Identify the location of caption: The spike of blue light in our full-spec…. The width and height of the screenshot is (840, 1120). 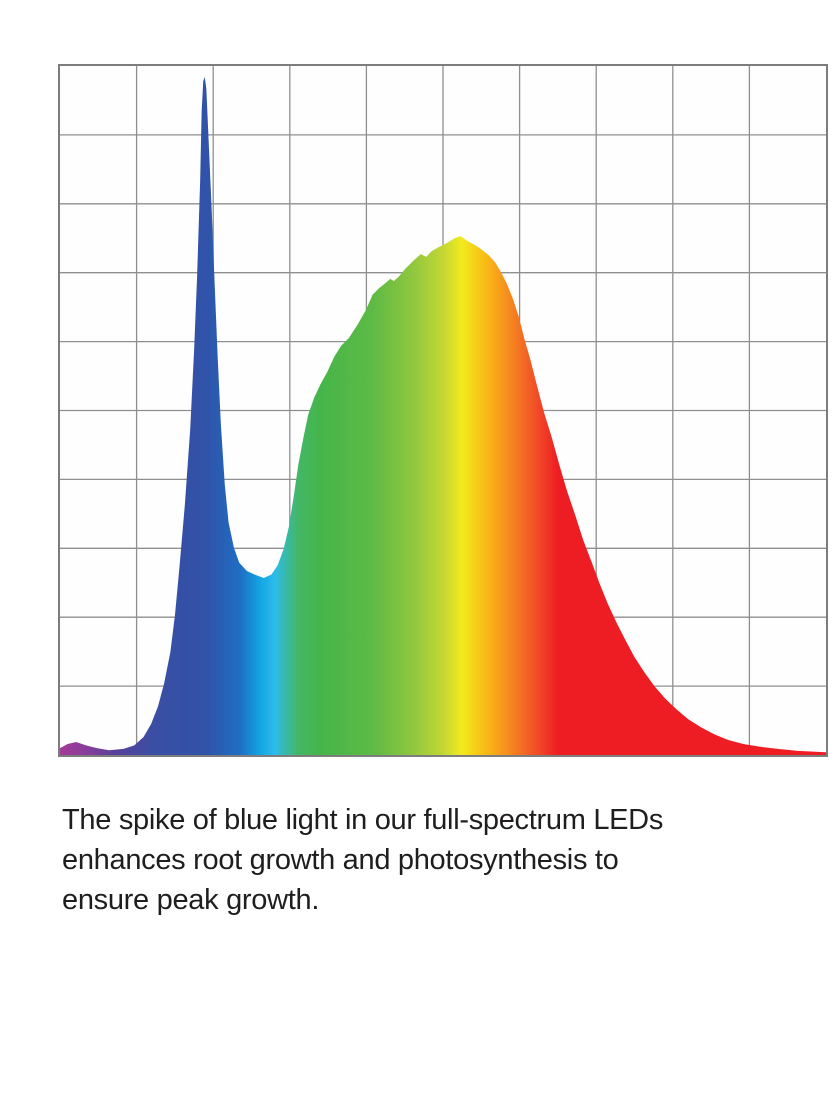
(427, 860).